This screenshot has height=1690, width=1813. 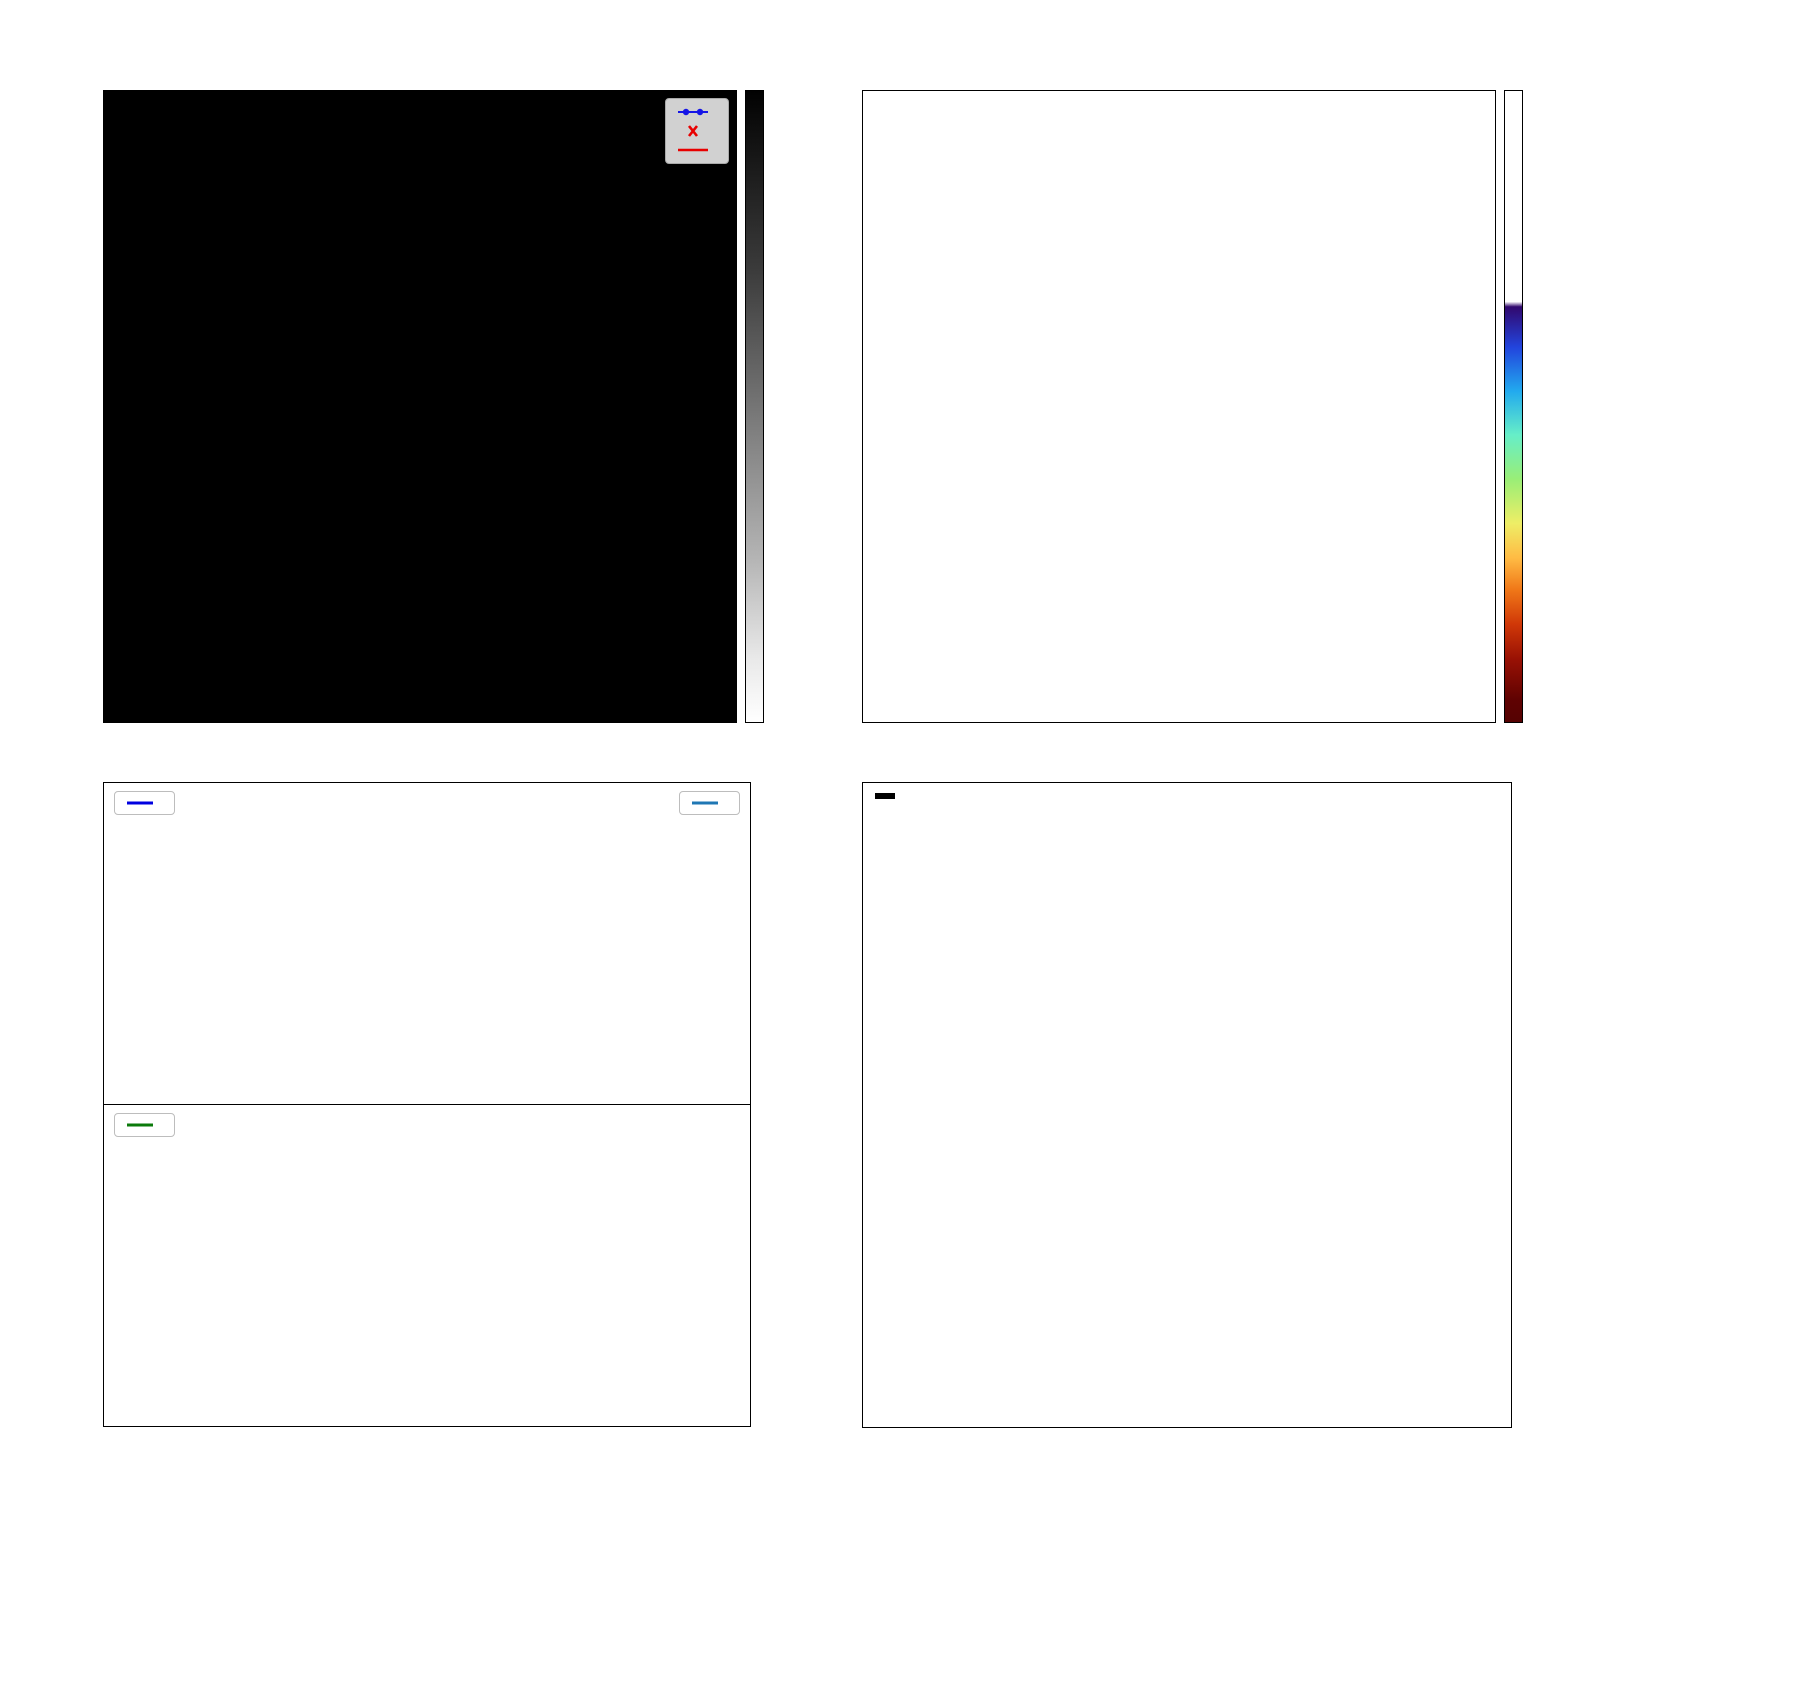 I want to click on awv-satellite-image, so click(x=1179, y=406).